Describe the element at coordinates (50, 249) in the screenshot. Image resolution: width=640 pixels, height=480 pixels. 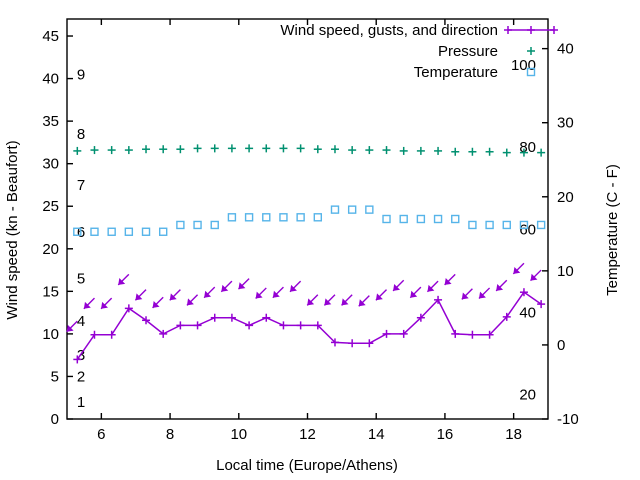
I see `y-tick-label: 20` at that location.